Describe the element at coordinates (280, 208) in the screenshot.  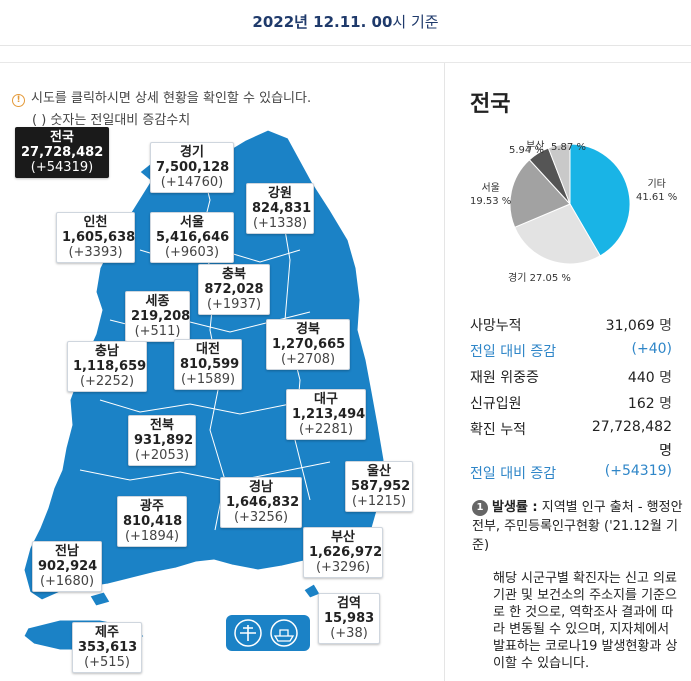
I see `region-gangwon: 강원 824,831 (+1338)` at that location.